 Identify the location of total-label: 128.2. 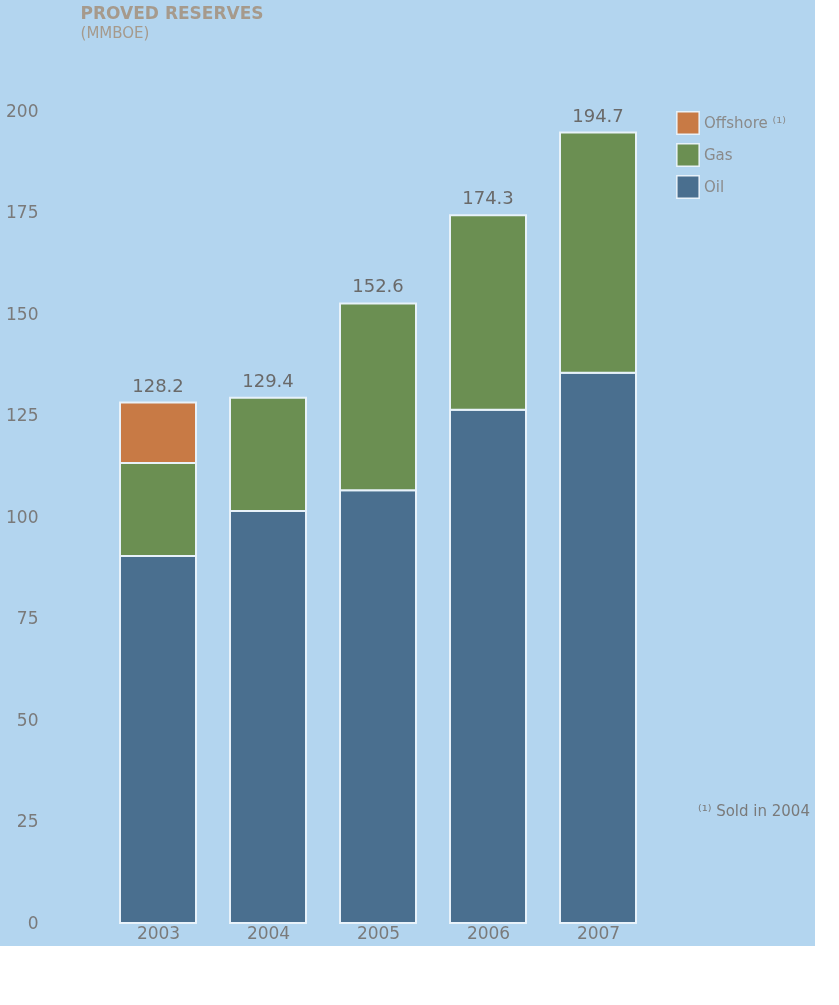
(158, 385).